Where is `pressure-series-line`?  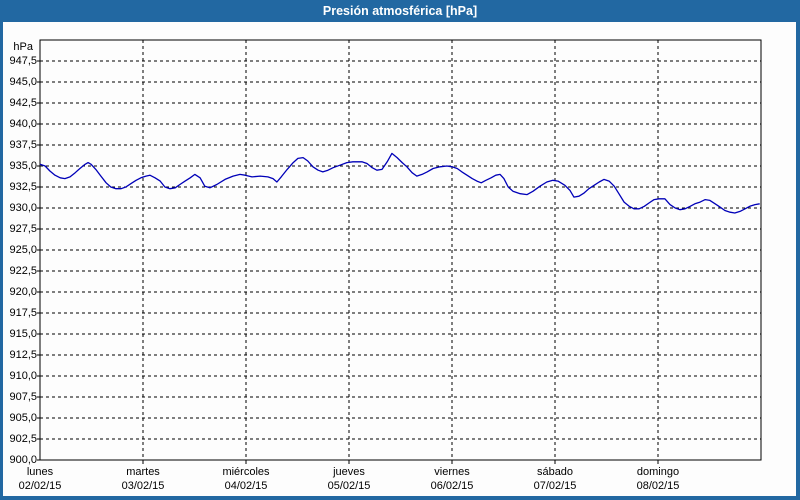
pressure-series-line is located at coordinates (399, 183).